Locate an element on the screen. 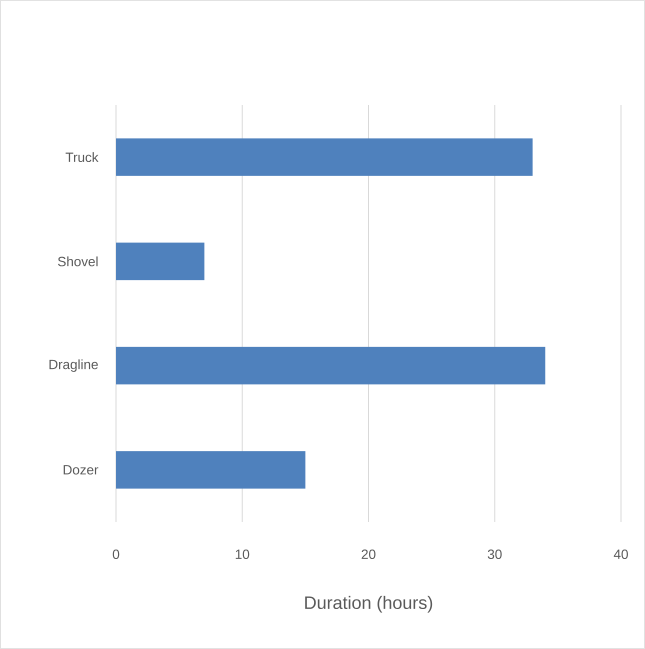 The width and height of the screenshot is (645, 649). x-tick-label: 40 is located at coordinates (621, 555).